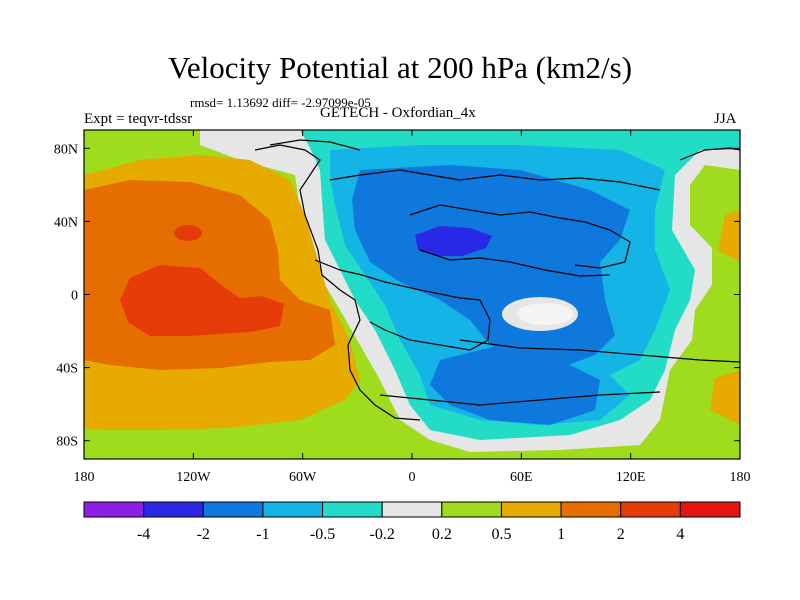  Describe the element at coordinates (398, 113) in the screenshot. I see `subtitle: GETECH - Oxfordian_4x` at that location.